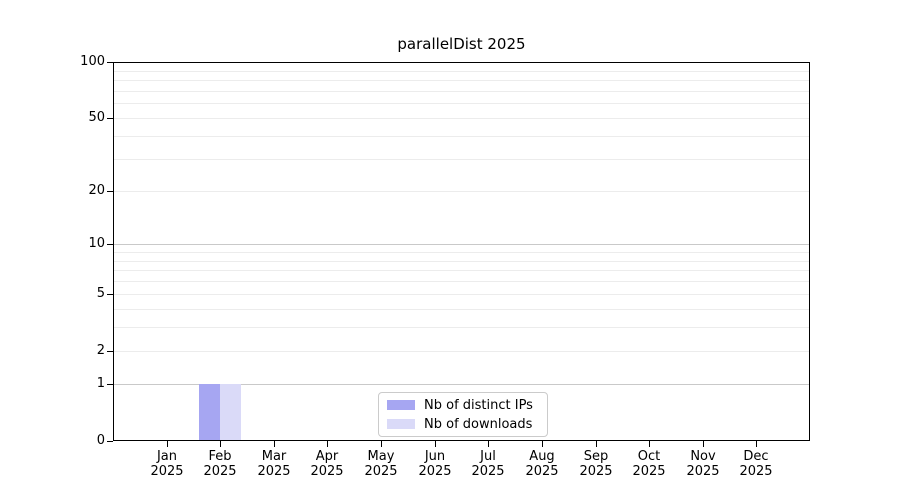  What do you see at coordinates (461, 44) in the screenshot?
I see `chart-title: parallelDist 2025` at bounding box center [461, 44].